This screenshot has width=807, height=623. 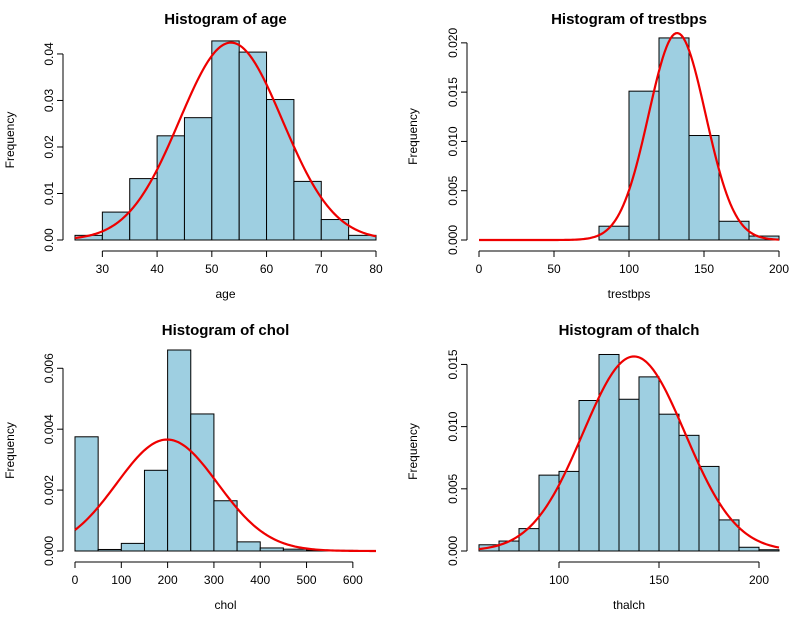 I want to click on x-axis-label: chol, so click(x=225, y=605).